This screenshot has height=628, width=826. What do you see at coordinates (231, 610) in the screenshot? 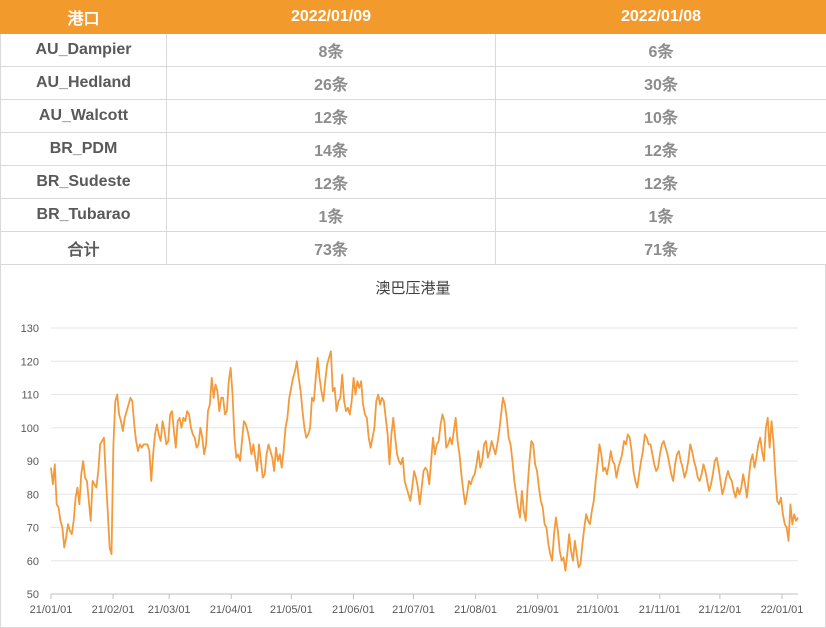
I see `x-tick-label: 21/04/01` at bounding box center [231, 610].